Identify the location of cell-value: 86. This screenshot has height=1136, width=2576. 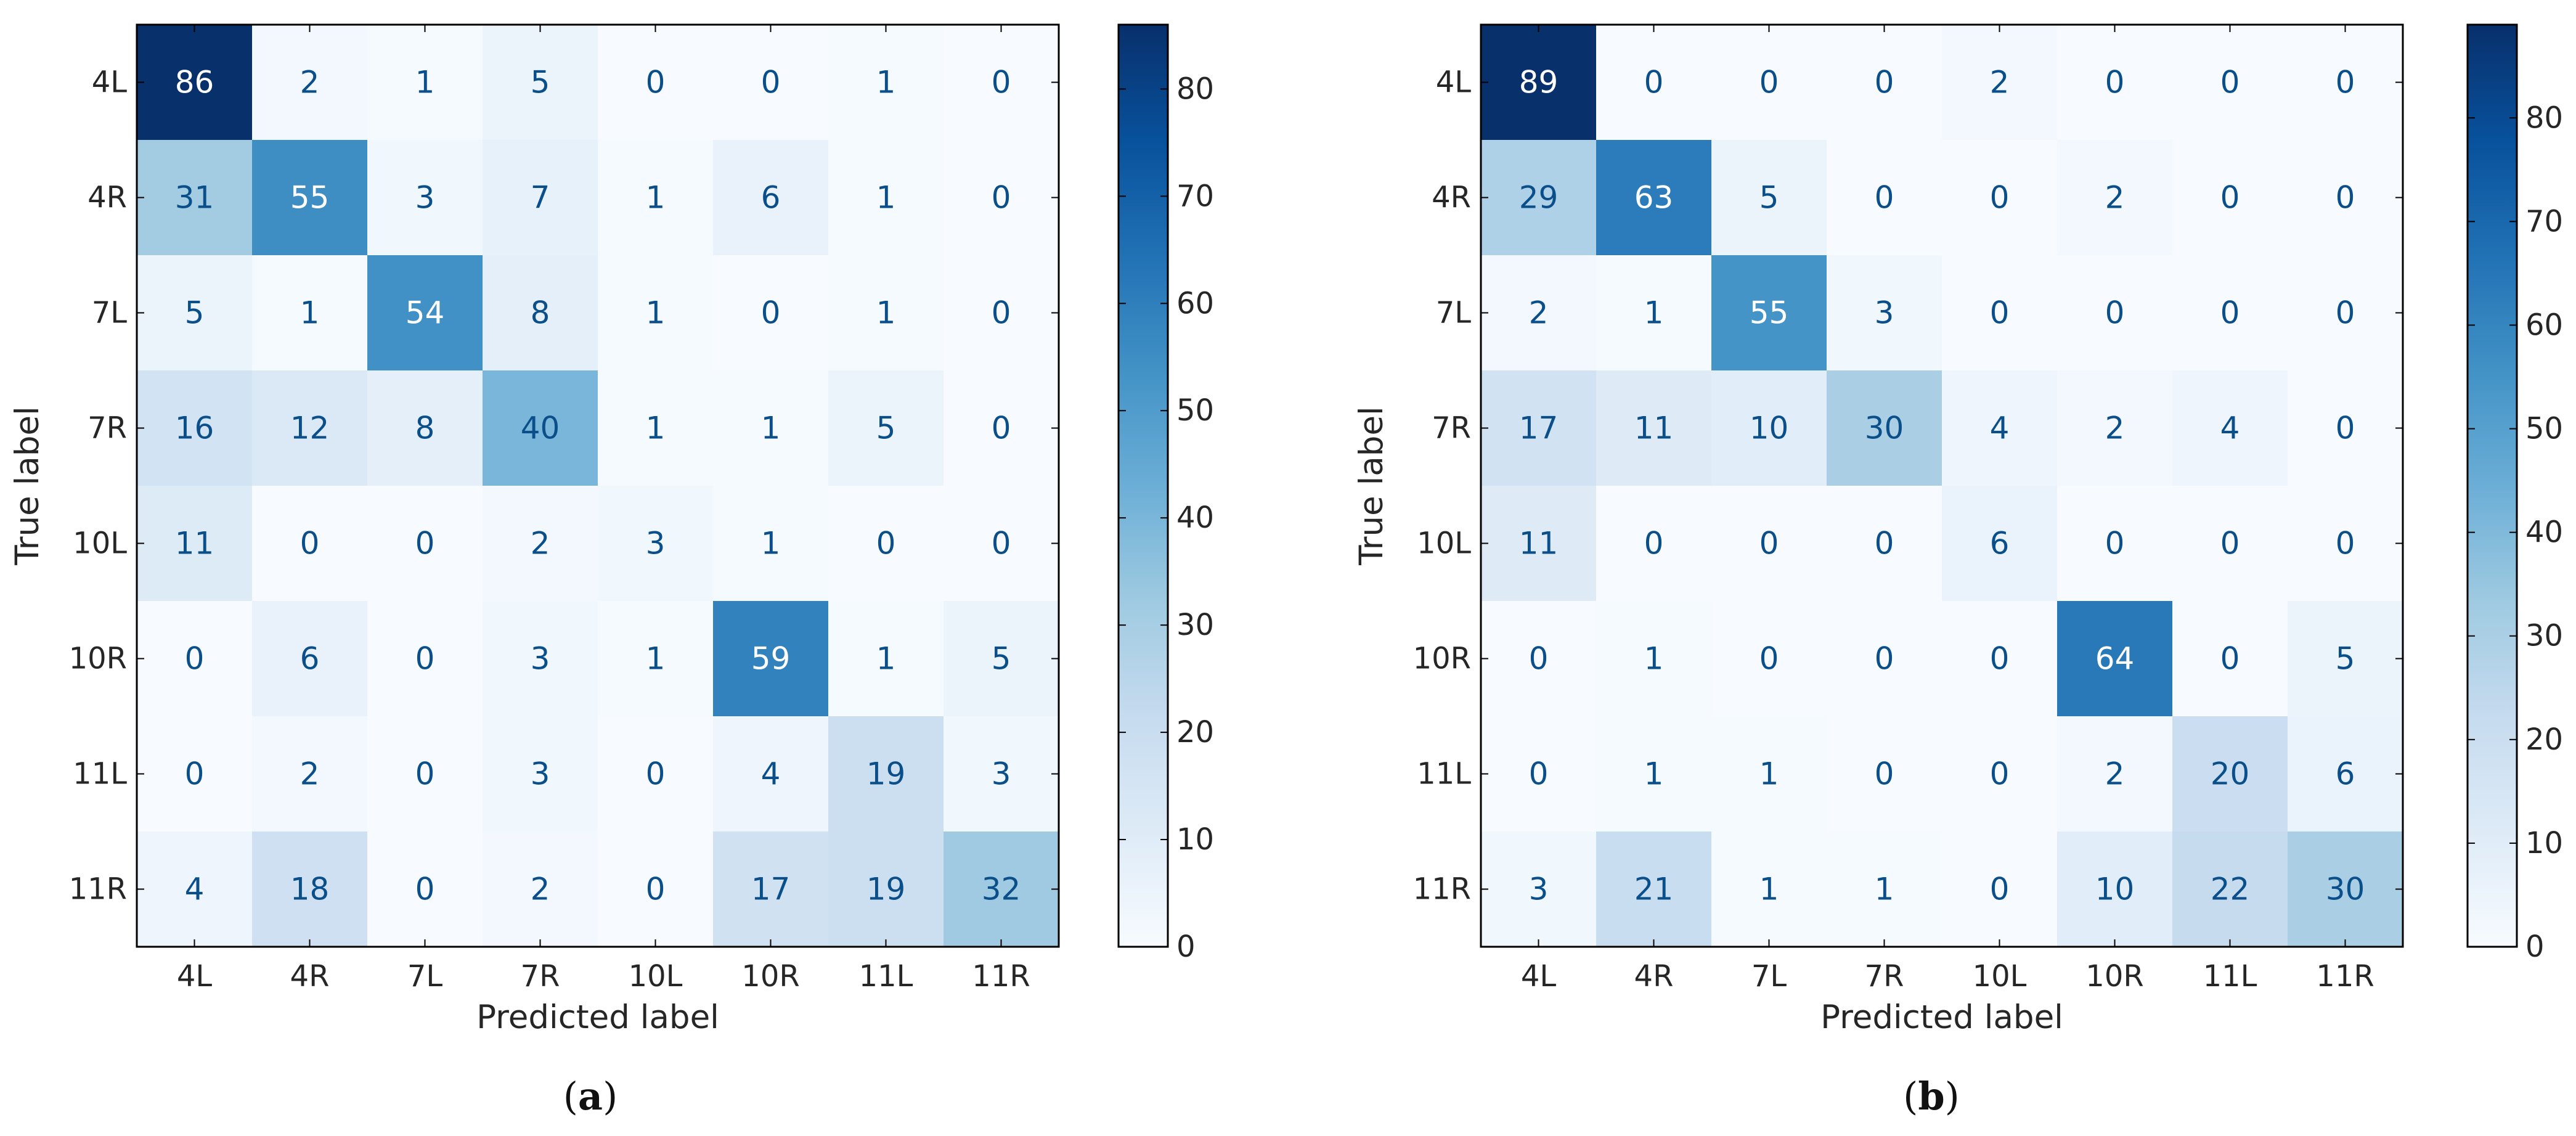
(194, 82).